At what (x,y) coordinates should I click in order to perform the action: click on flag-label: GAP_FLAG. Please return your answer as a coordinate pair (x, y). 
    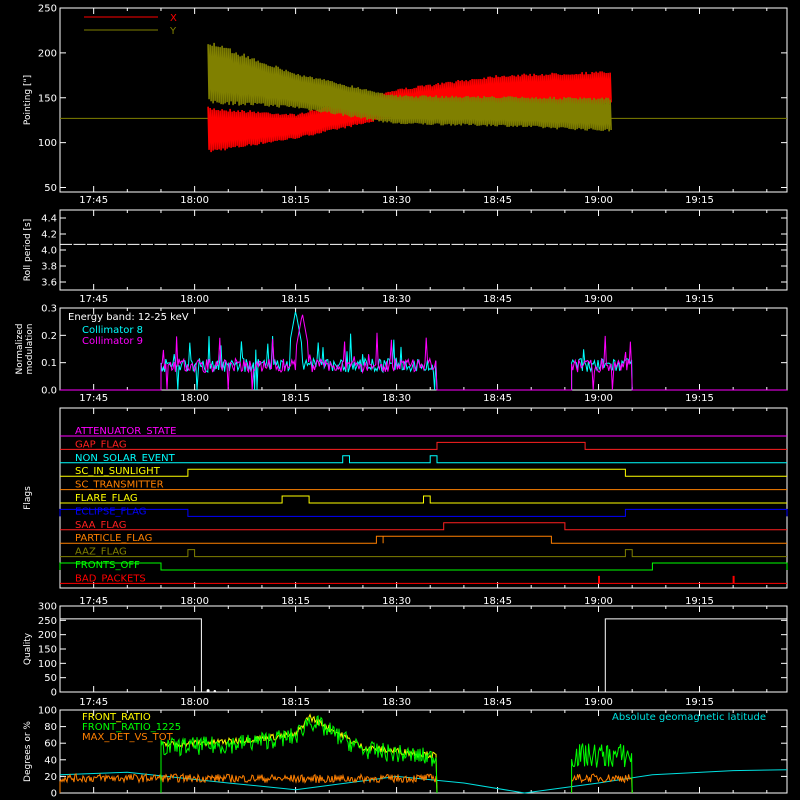
    Looking at the image, I should click on (101, 444).